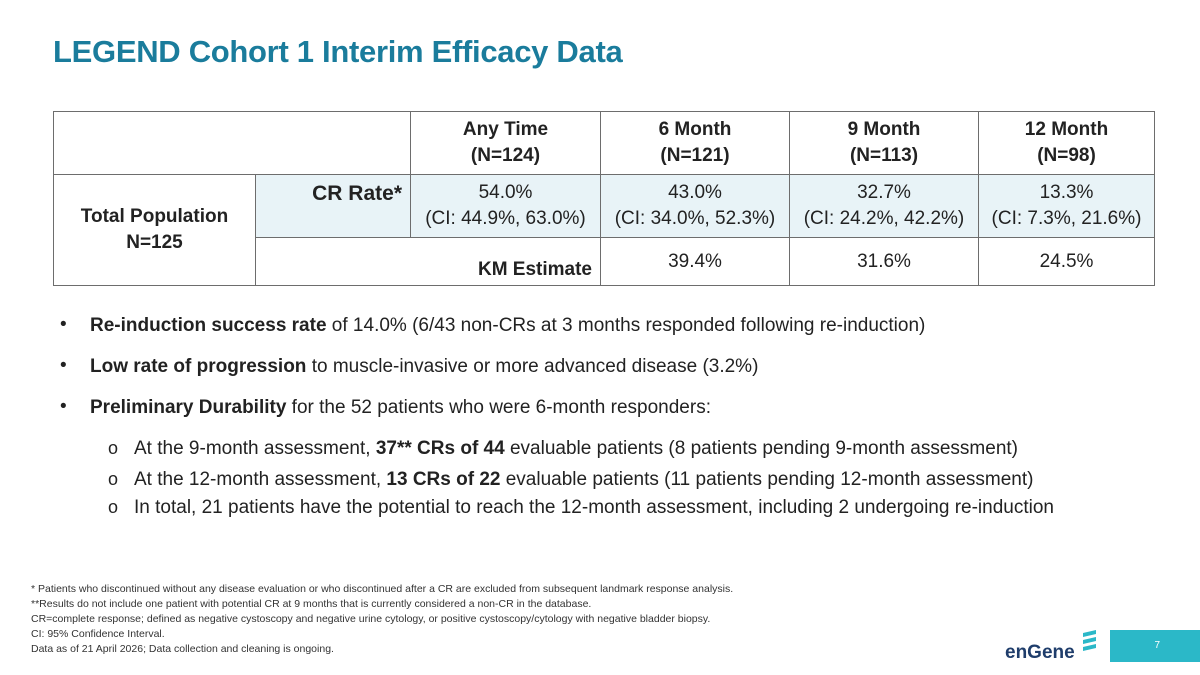  What do you see at coordinates (1066, 206) in the screenshot?
I see `cr-value-12-month: 13.3% (CI: 7.3%, 21.6%)` at bounding box center [1066, 206].